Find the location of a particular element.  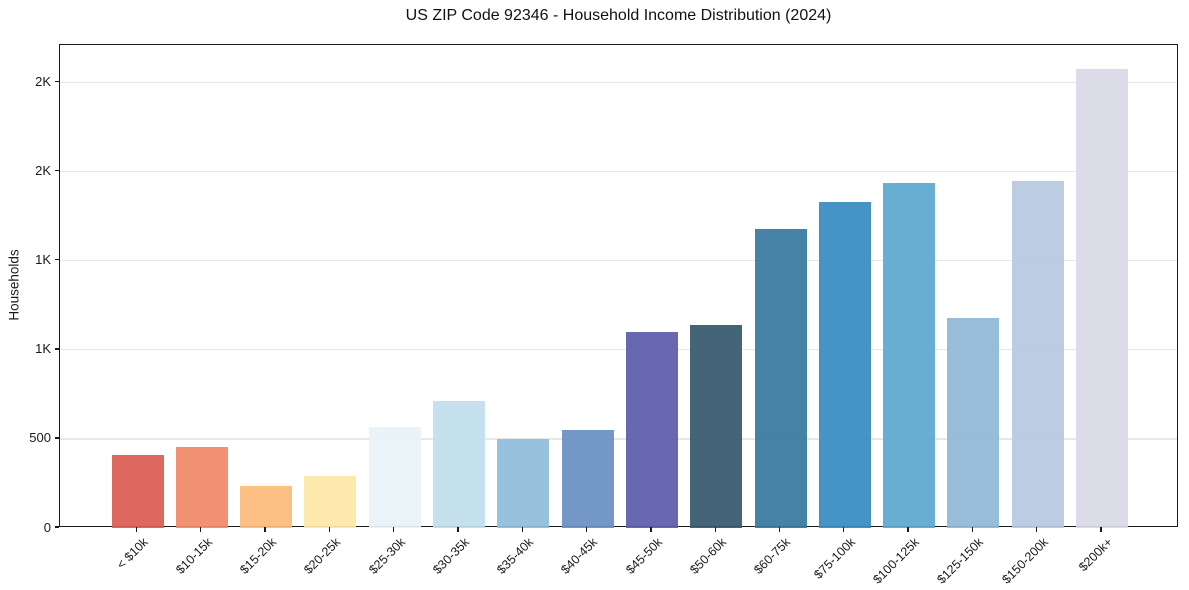

x-tick-label: $200k+ is located at coordinates (1095, 555).